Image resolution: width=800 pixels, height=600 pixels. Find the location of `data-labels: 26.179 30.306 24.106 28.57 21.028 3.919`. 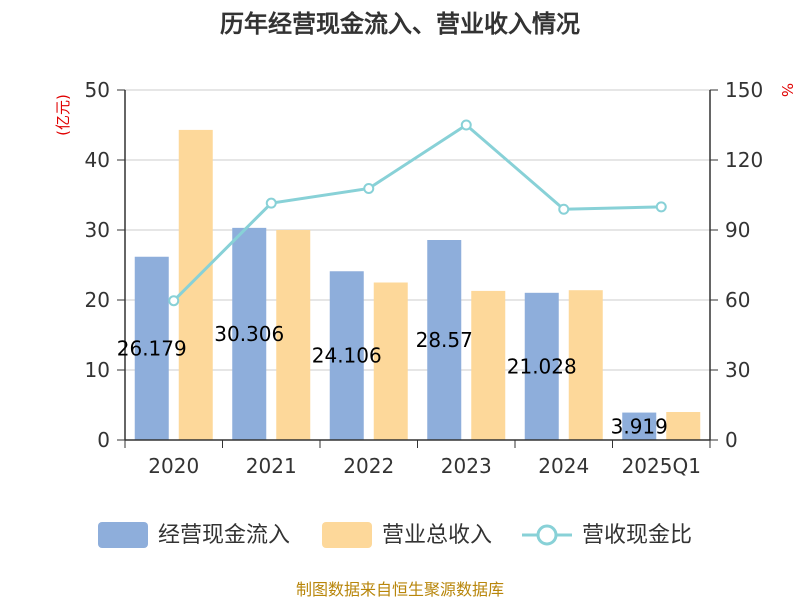

data-labels: 26.179 30.306 24.106 28.57 21.028 3.919 is located at coordinates (392, 380).